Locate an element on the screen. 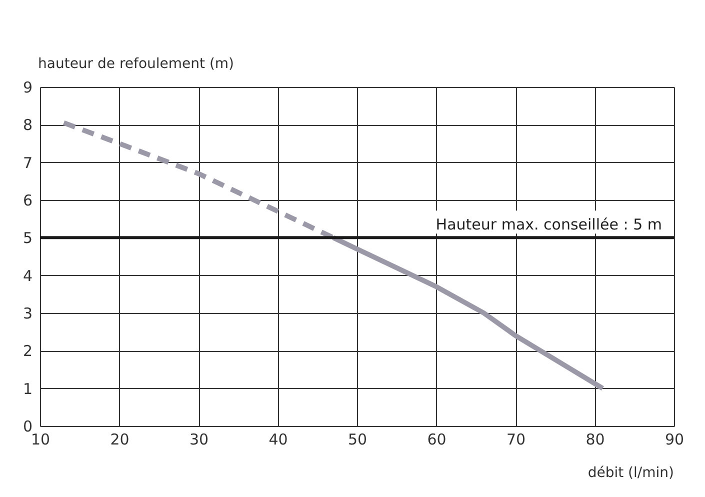  x-tick-label: 80 is located at coordinates (595, 439).